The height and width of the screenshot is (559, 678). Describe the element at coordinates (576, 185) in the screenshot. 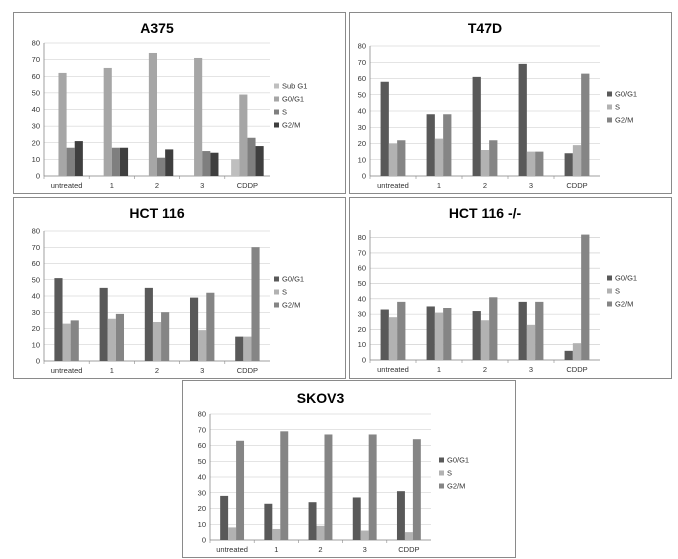

I see `x-tick-label: CDDP` at that location.